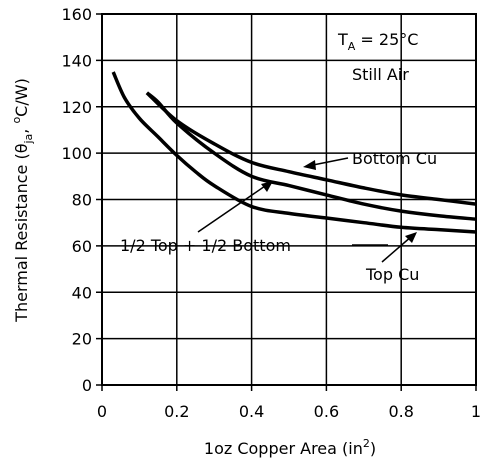  I want to click on y-tick-label: 120, so click(76, 107).